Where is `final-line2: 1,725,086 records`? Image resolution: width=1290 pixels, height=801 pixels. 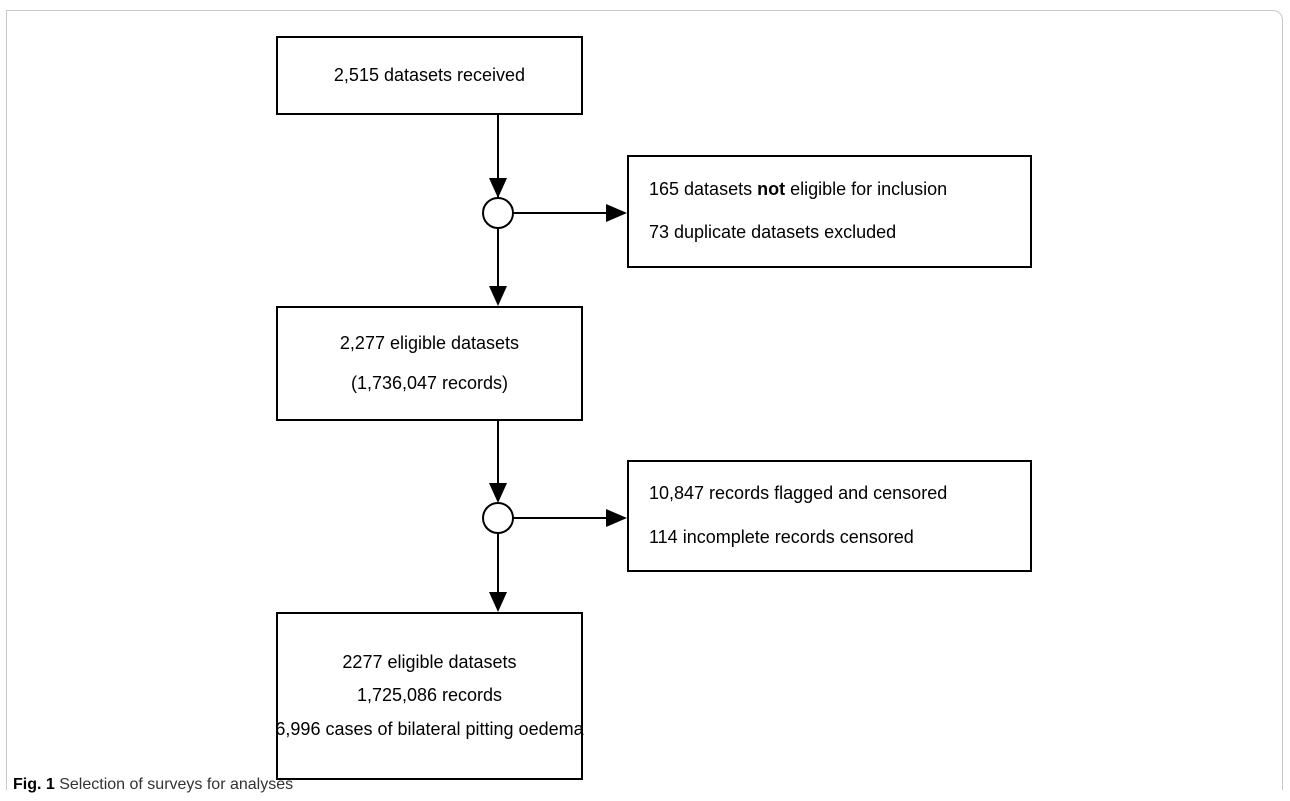 final-line2: 1,725,086 records is located at coordinates (429, 695).